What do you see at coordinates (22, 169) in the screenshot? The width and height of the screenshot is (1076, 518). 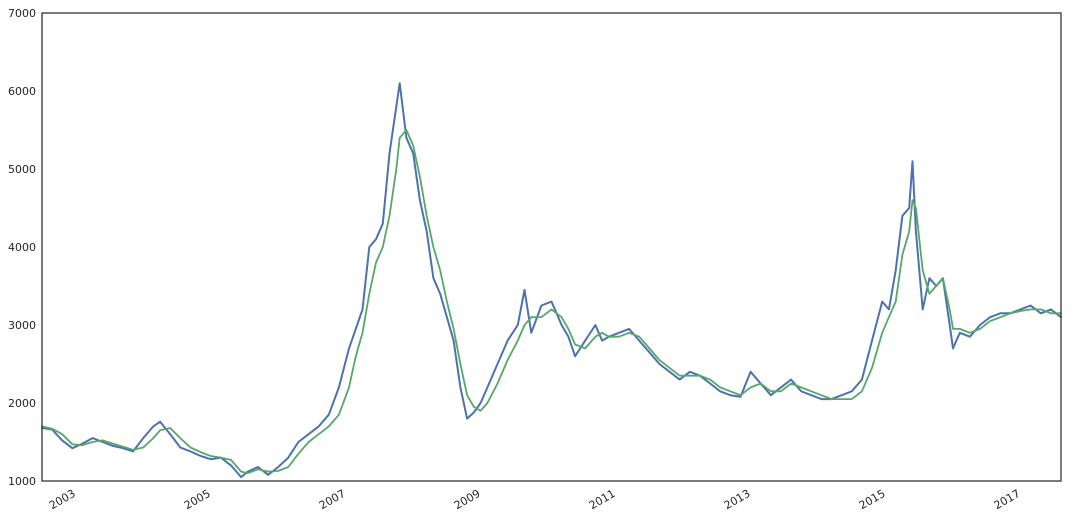 I see `y-tick-label-5000: 5000` at bounding box center [22, 169].